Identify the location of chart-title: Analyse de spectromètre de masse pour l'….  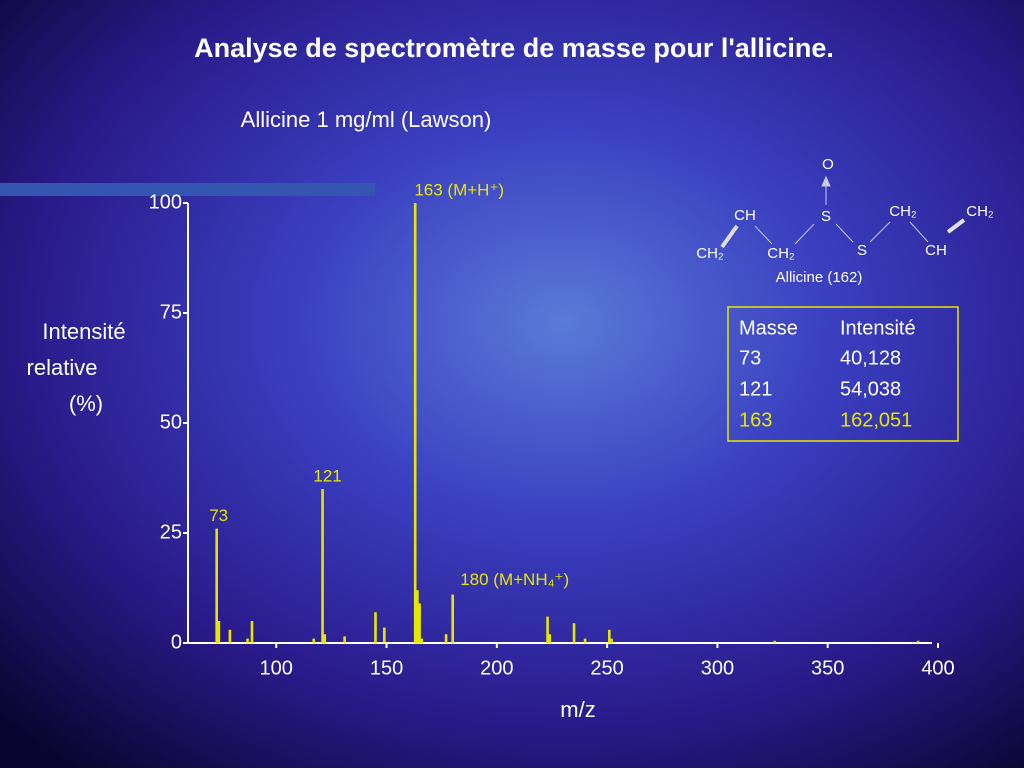
(514, 48).